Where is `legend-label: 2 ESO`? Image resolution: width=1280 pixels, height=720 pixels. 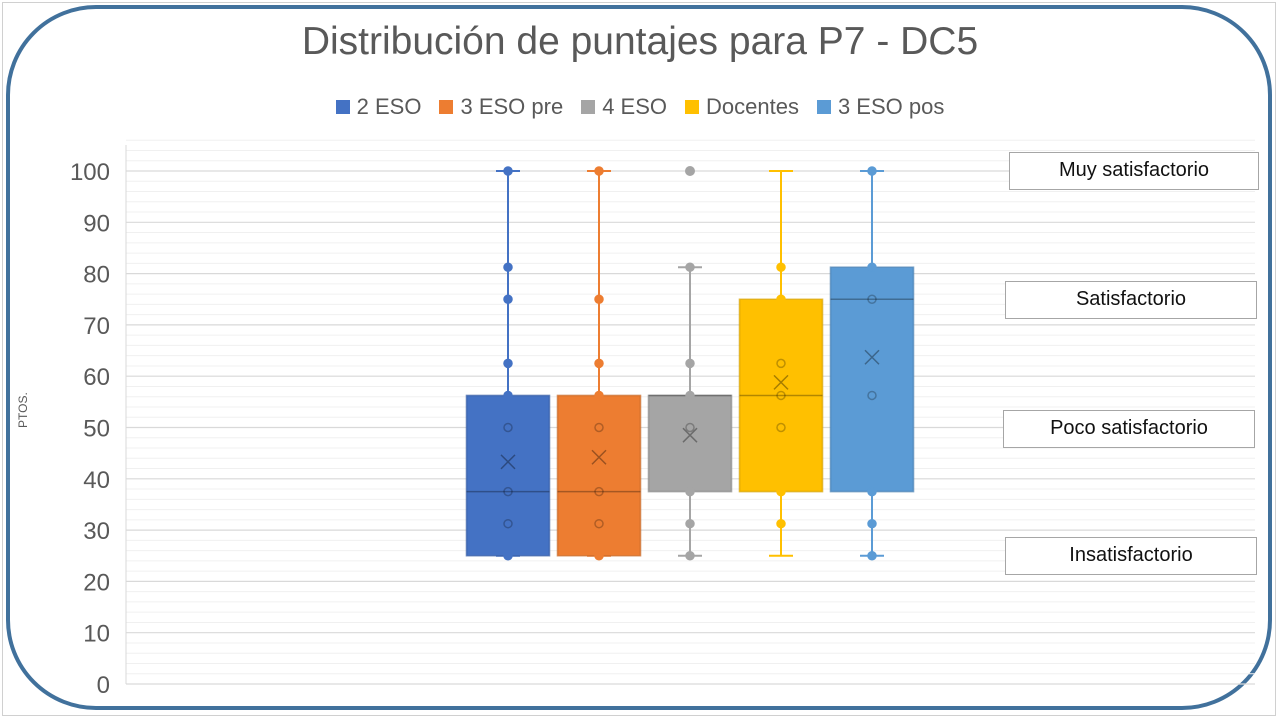 legend-label: 2 ESO is located at coordinates (389, 106).